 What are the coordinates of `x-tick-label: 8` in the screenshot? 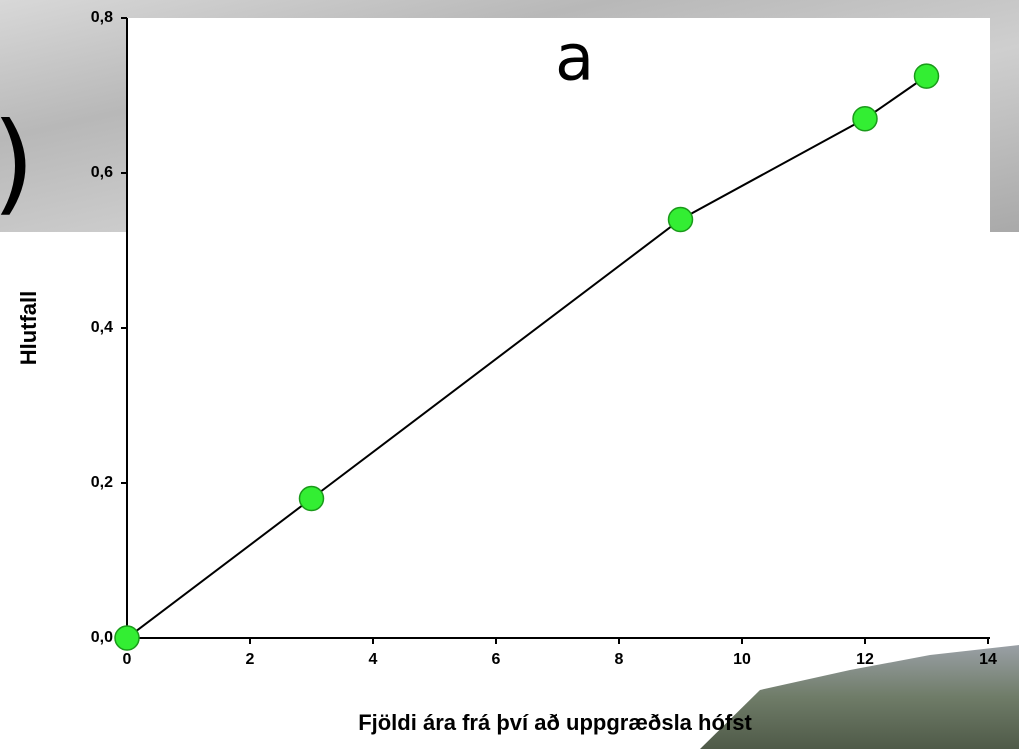 It's located at (619, 659).